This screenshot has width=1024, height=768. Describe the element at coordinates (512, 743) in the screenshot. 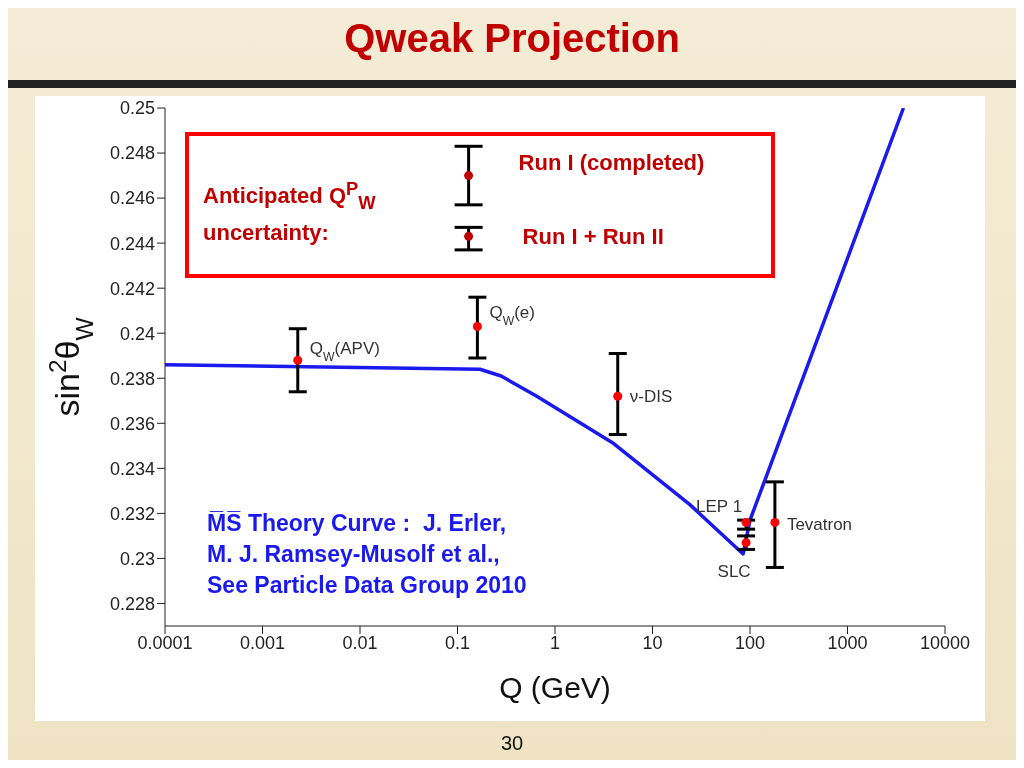

I see `text: 30` at that location.